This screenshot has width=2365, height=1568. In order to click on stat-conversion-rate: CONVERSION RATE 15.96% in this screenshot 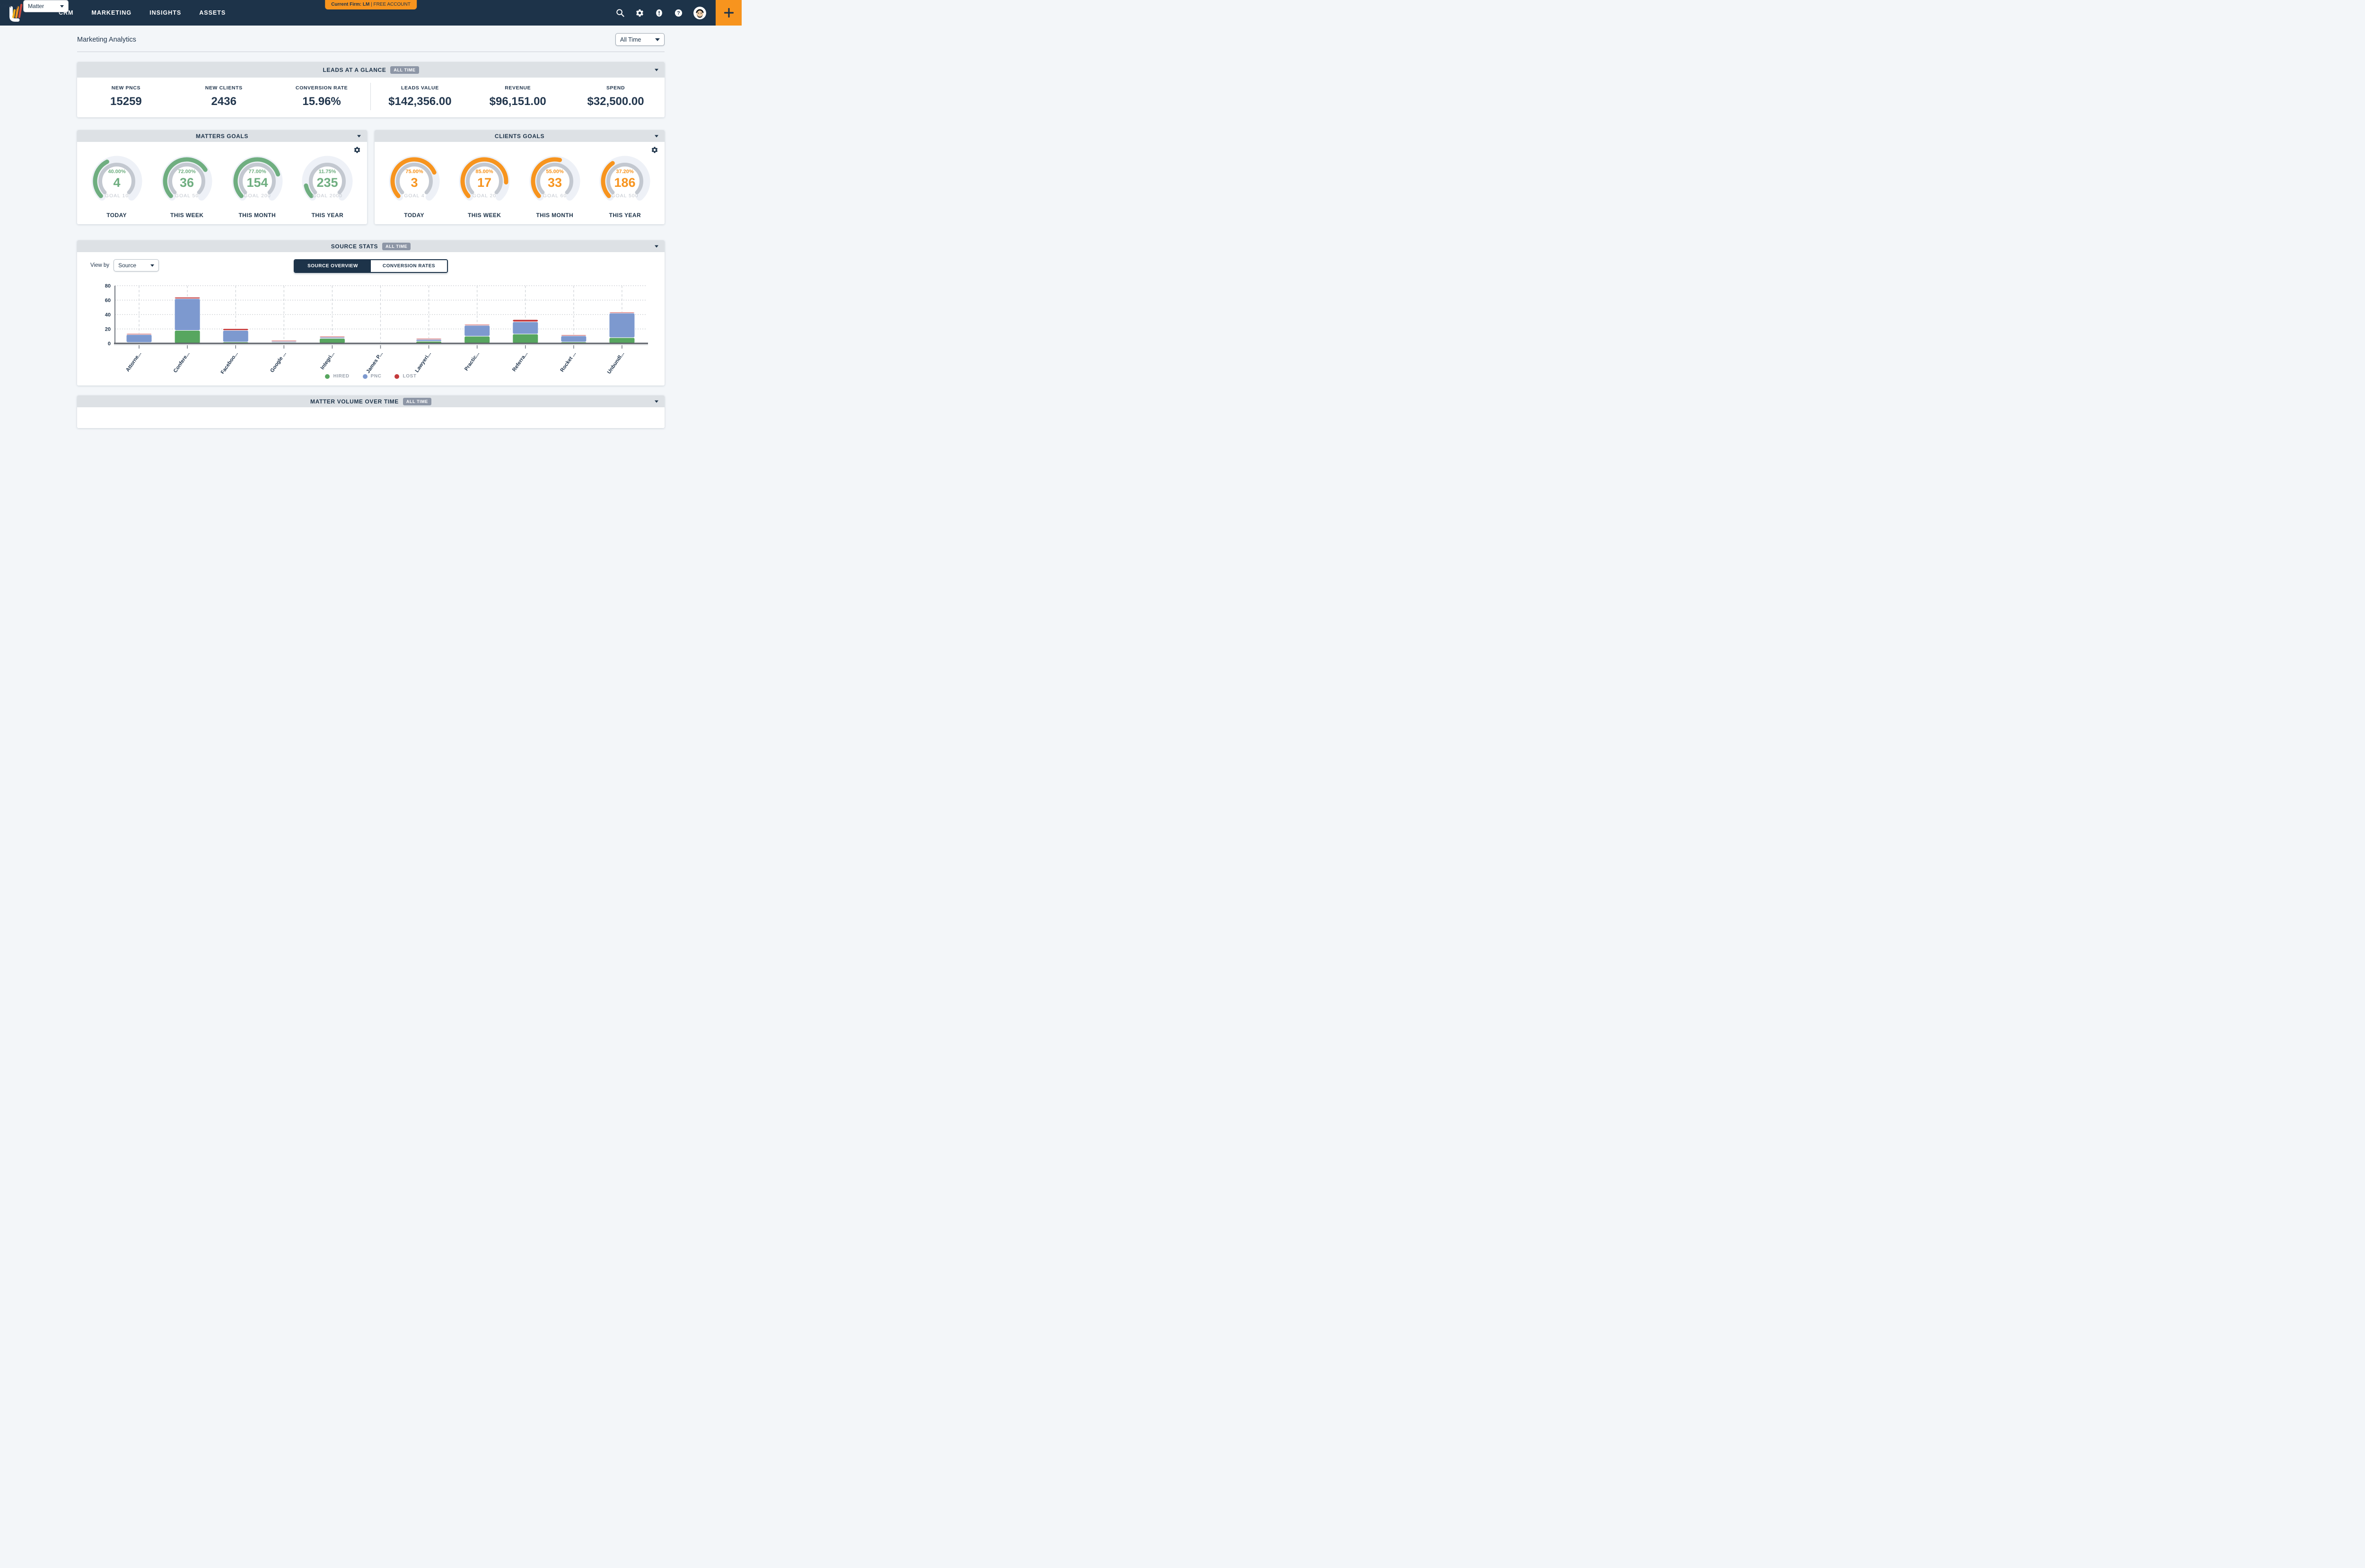, I will do `click(322, 96)`.